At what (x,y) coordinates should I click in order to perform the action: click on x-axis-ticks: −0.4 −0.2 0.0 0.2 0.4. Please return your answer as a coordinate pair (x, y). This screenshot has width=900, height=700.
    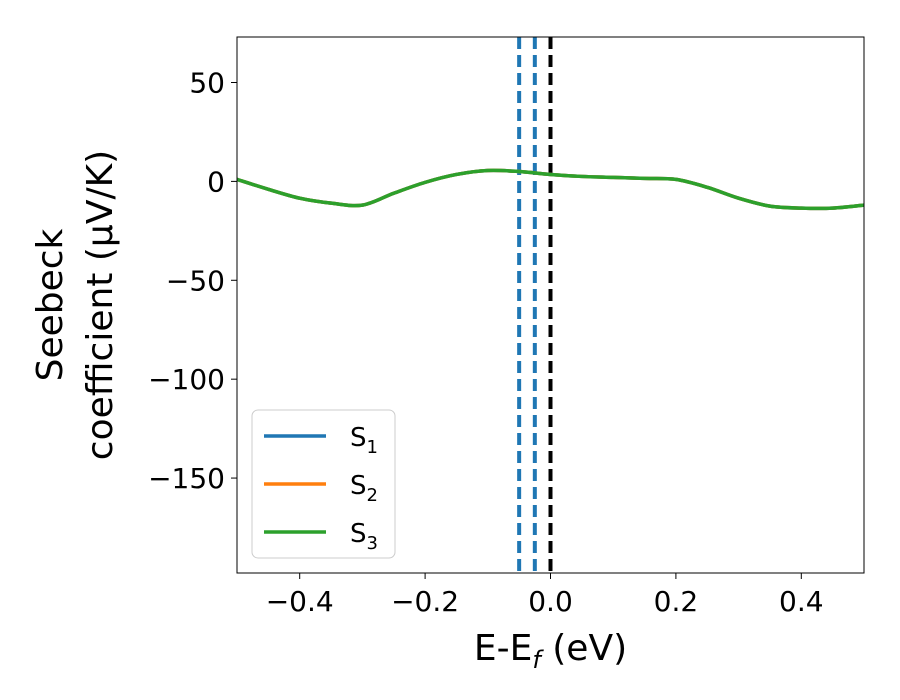
    Looking at the image, I should click on (545, 595).